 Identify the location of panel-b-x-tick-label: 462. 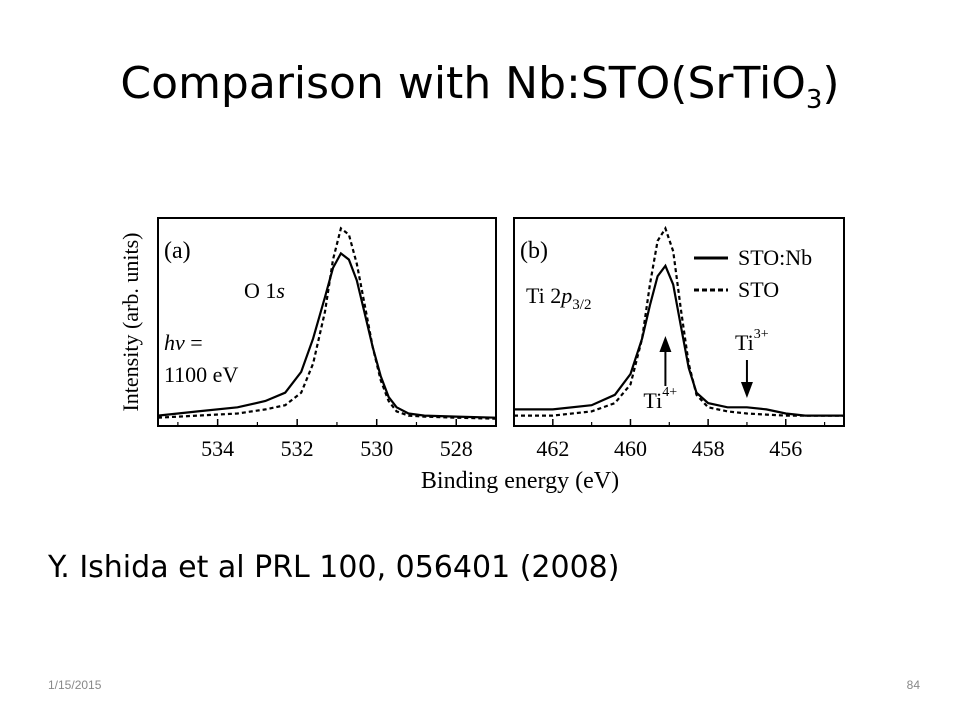
(552, 448).